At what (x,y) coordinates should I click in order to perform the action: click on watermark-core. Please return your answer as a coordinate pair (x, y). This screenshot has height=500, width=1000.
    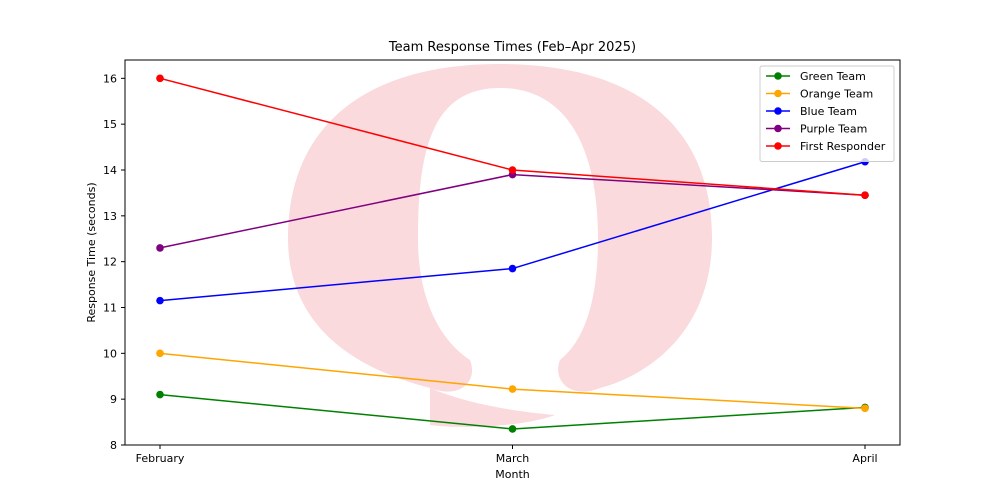
    Looking at the image, I should click on (530, 238).